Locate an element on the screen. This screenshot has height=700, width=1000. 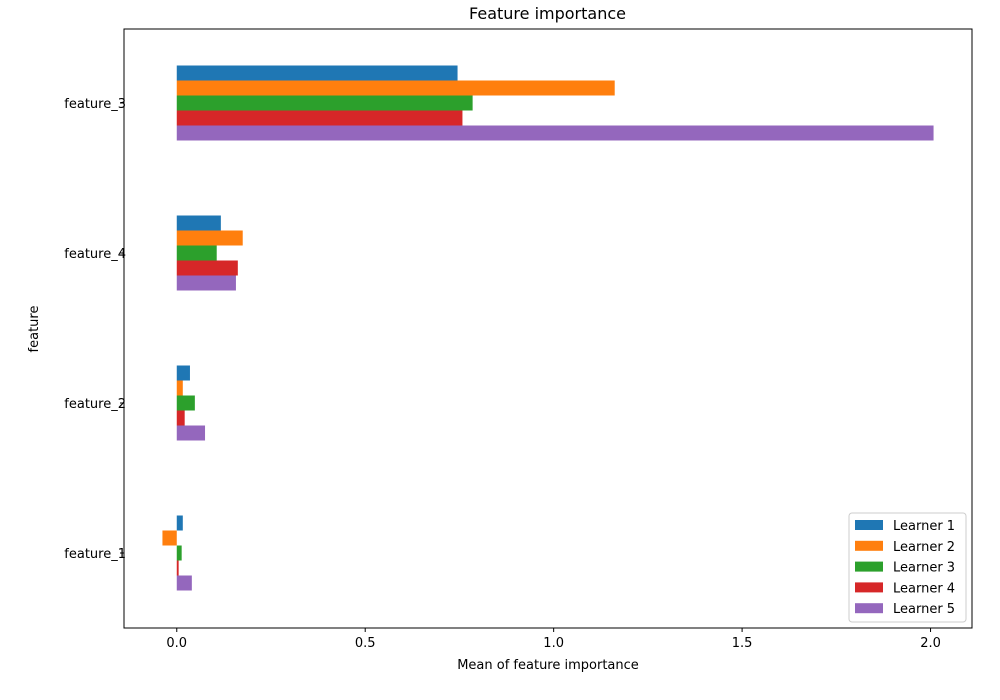
x-axis-label: Mean of feature importance is located at coordinates (548, 665).